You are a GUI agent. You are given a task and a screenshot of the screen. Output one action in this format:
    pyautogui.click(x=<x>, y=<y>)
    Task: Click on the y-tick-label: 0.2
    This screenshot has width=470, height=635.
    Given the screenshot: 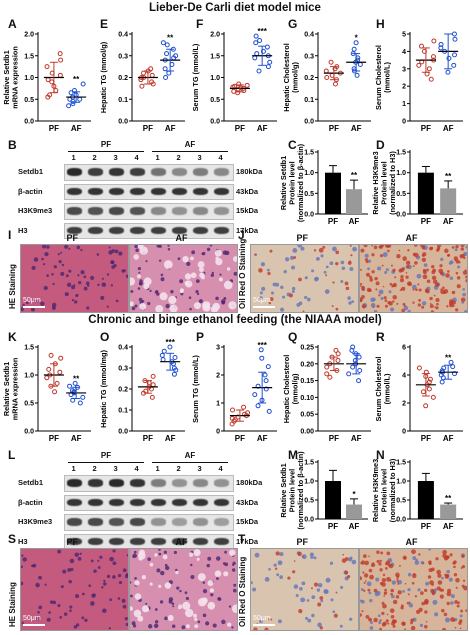 What is the action you would take?
    pyautogui.click(x=123, y=390)
    